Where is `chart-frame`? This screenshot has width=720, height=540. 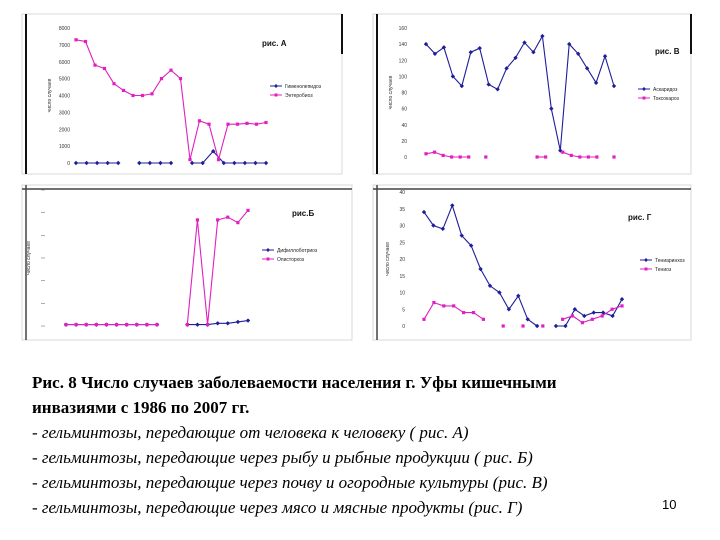 chart-frame is located at coordinates (187, 262).